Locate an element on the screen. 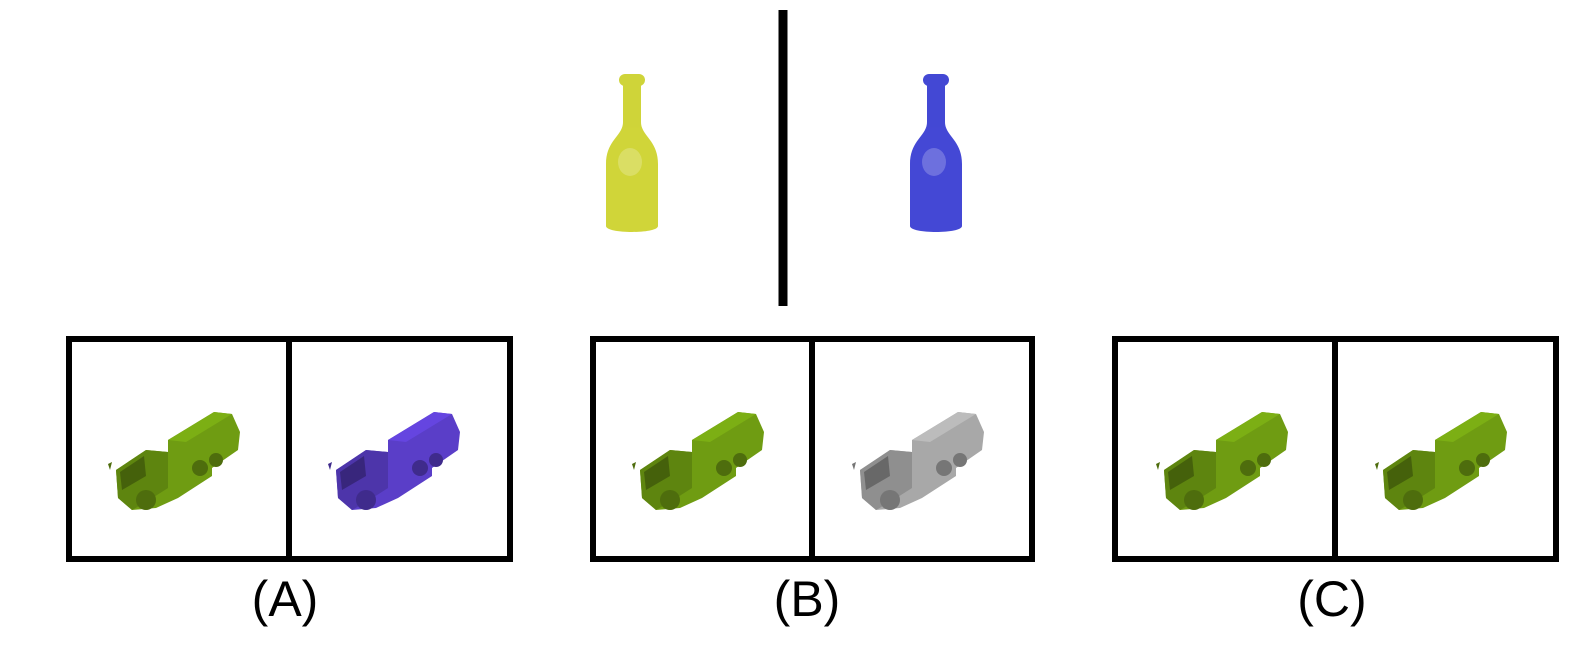 Image resolution: width=1584 pixels, height=650 pixels. option-b: (B) is located at coordinates (812, 481).